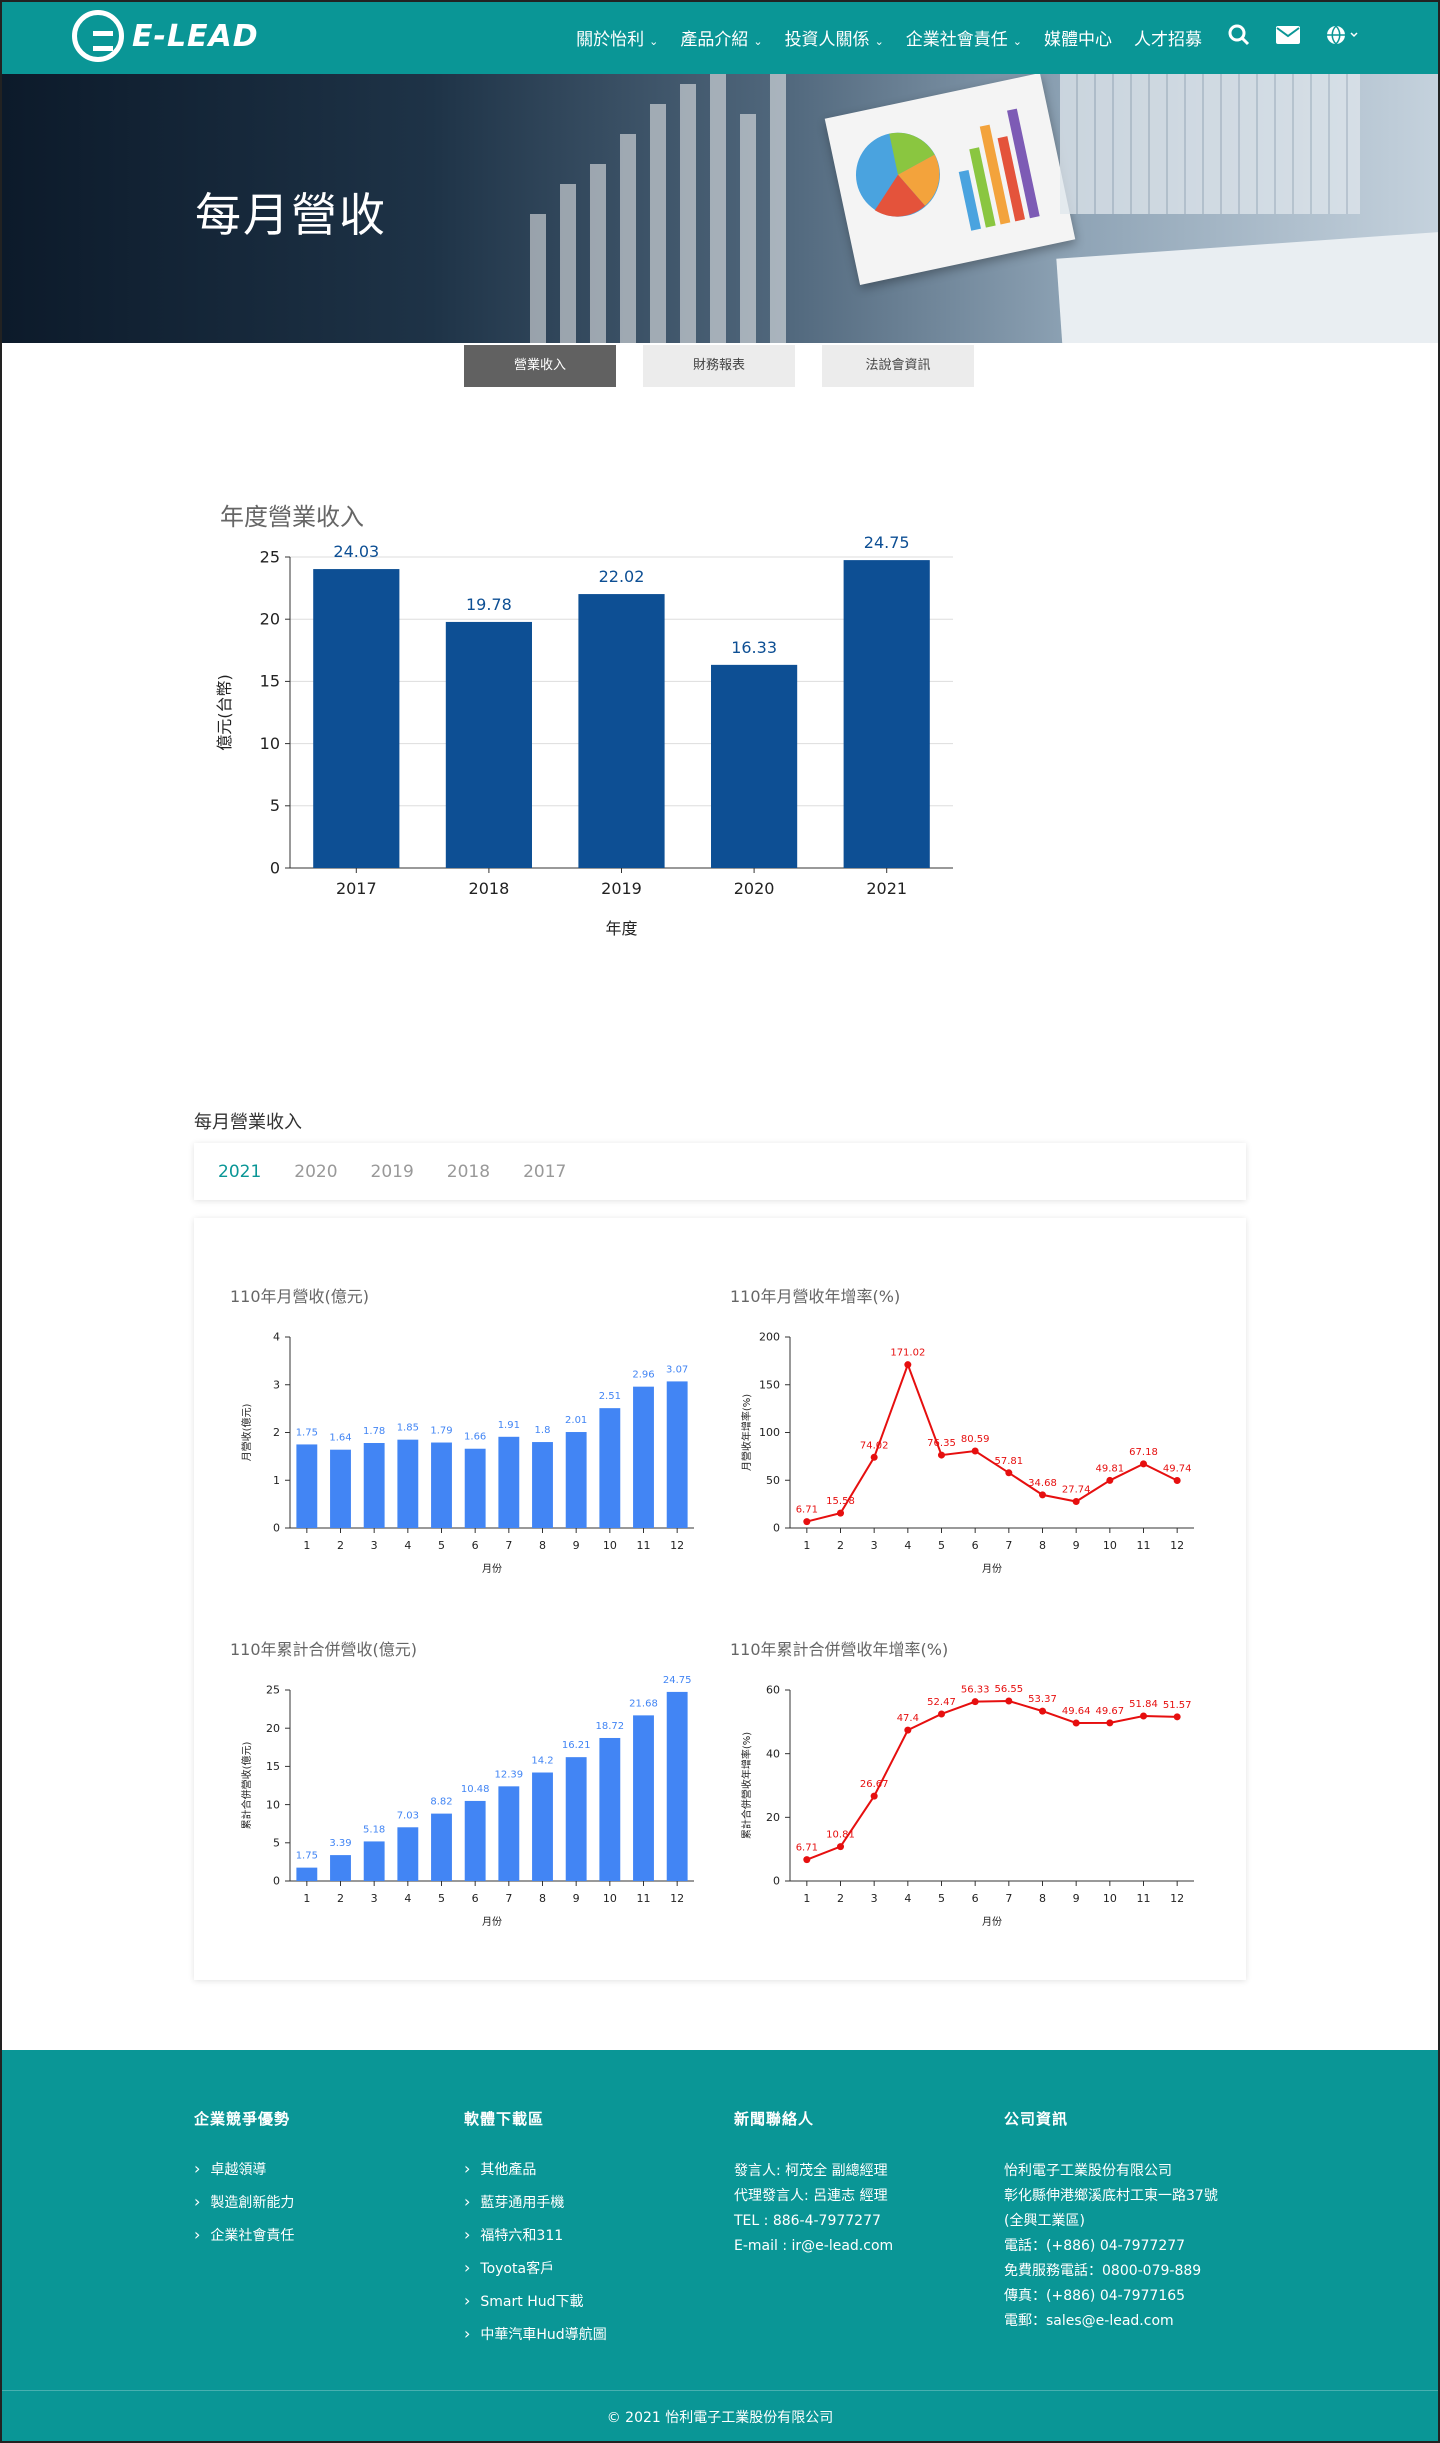 The height and width of the screenshot is (2443, 1440). What do you see at coordinates (754, 888) in the screenshot?
I see `x-tick-label: 2020` at bounding box center [754, 888].